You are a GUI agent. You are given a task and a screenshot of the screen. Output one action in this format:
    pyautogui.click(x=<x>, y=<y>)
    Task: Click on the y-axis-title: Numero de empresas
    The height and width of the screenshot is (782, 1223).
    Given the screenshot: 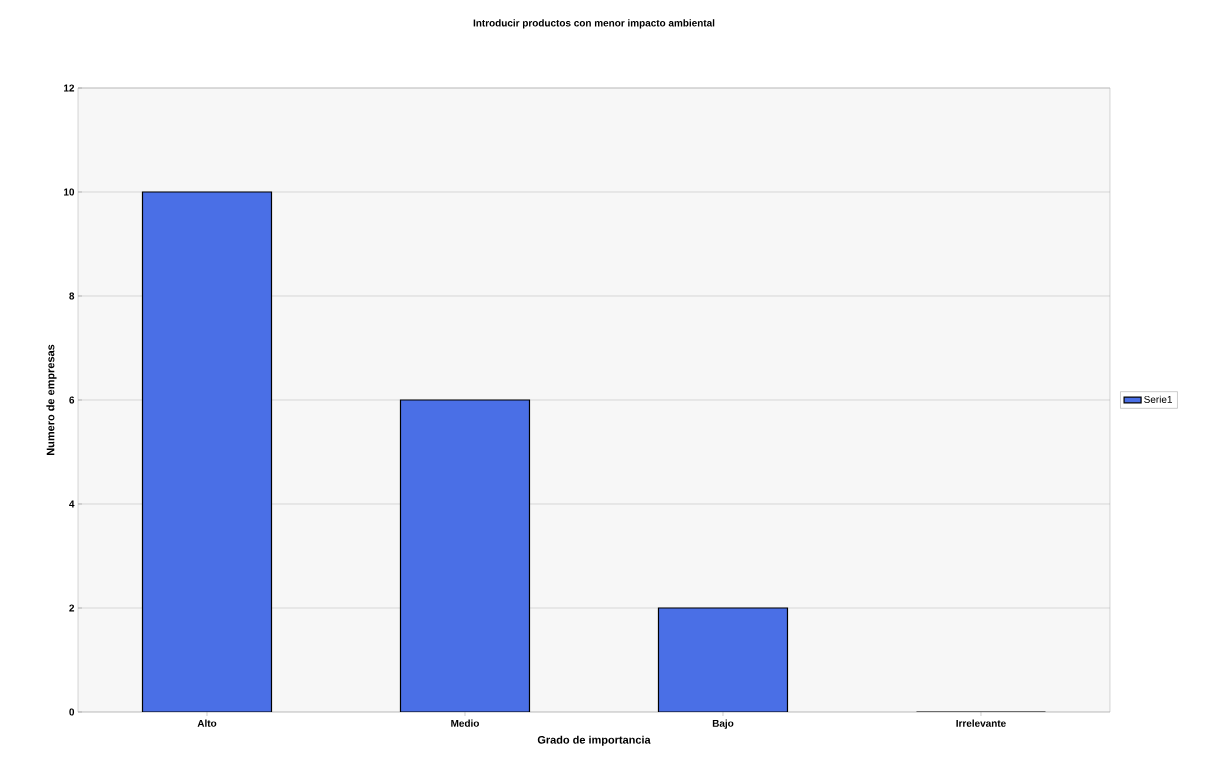 What is the action you would take?
    pyautogui.click(x=51, y=399)
    